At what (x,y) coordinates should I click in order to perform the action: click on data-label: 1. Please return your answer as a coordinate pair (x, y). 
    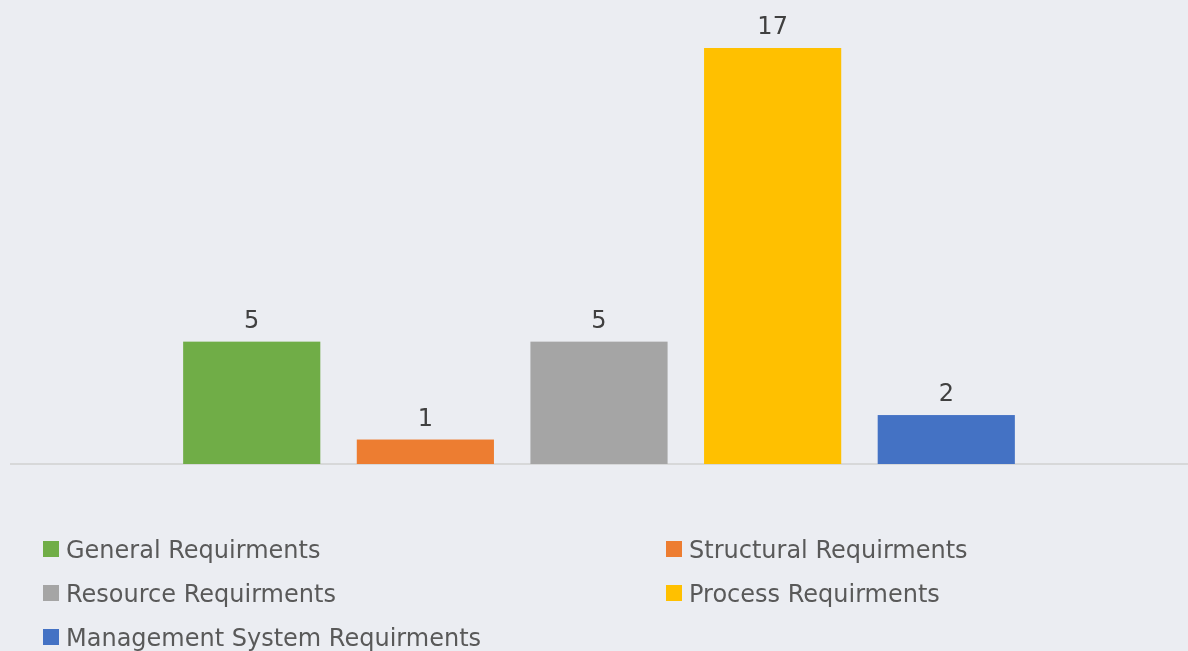
    Looking at the image, I should click on (425, 417).